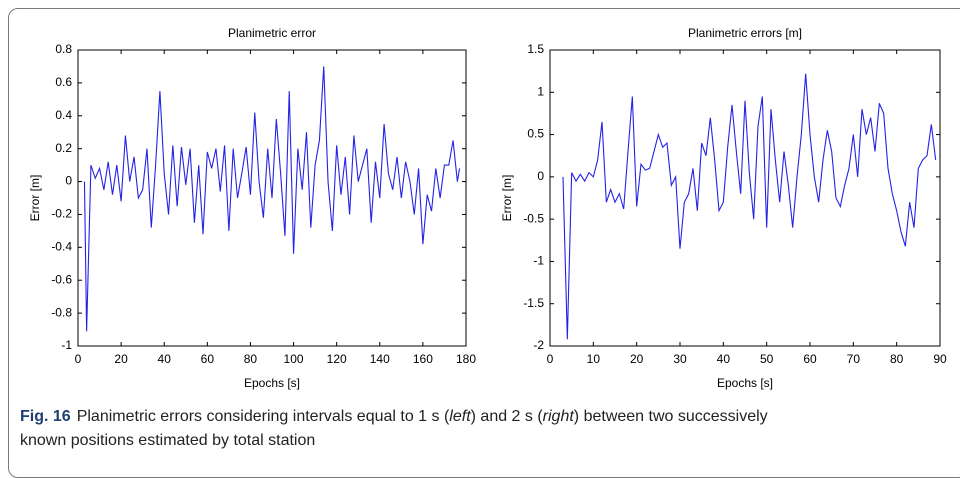  What do you see at coordinates (533, 218) in the screenshot?
I see `y-tick-label: -0.5` at bounding box center [533, 218].